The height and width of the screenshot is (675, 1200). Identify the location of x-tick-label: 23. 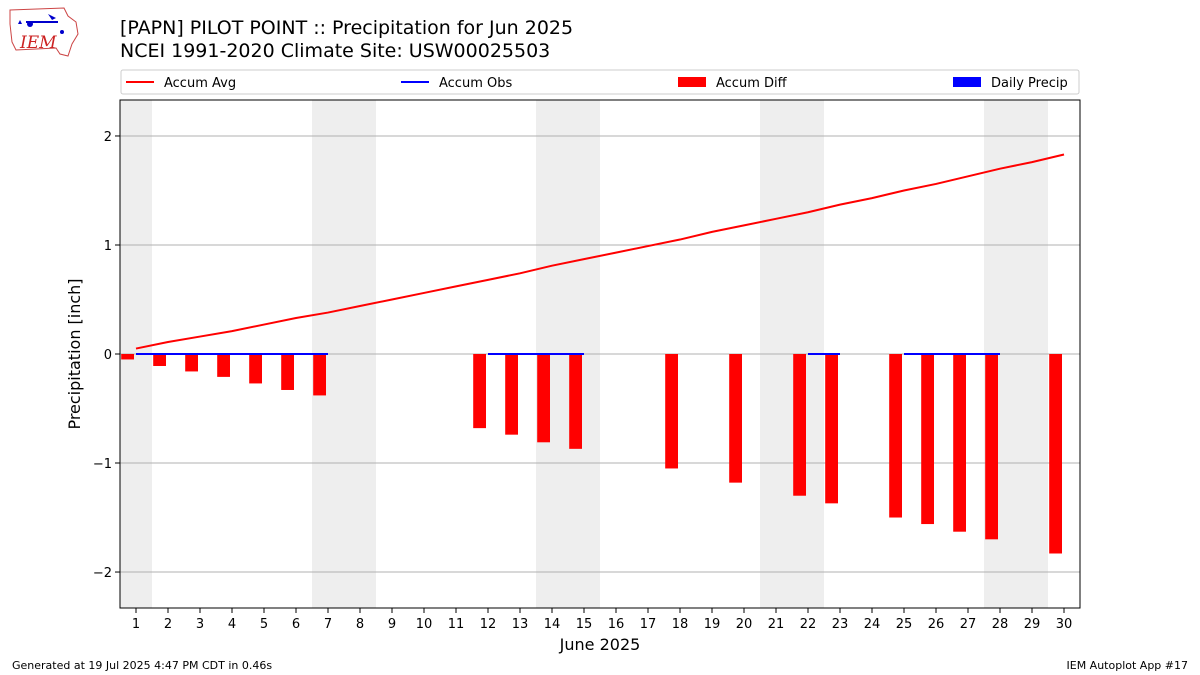
(840, 624).